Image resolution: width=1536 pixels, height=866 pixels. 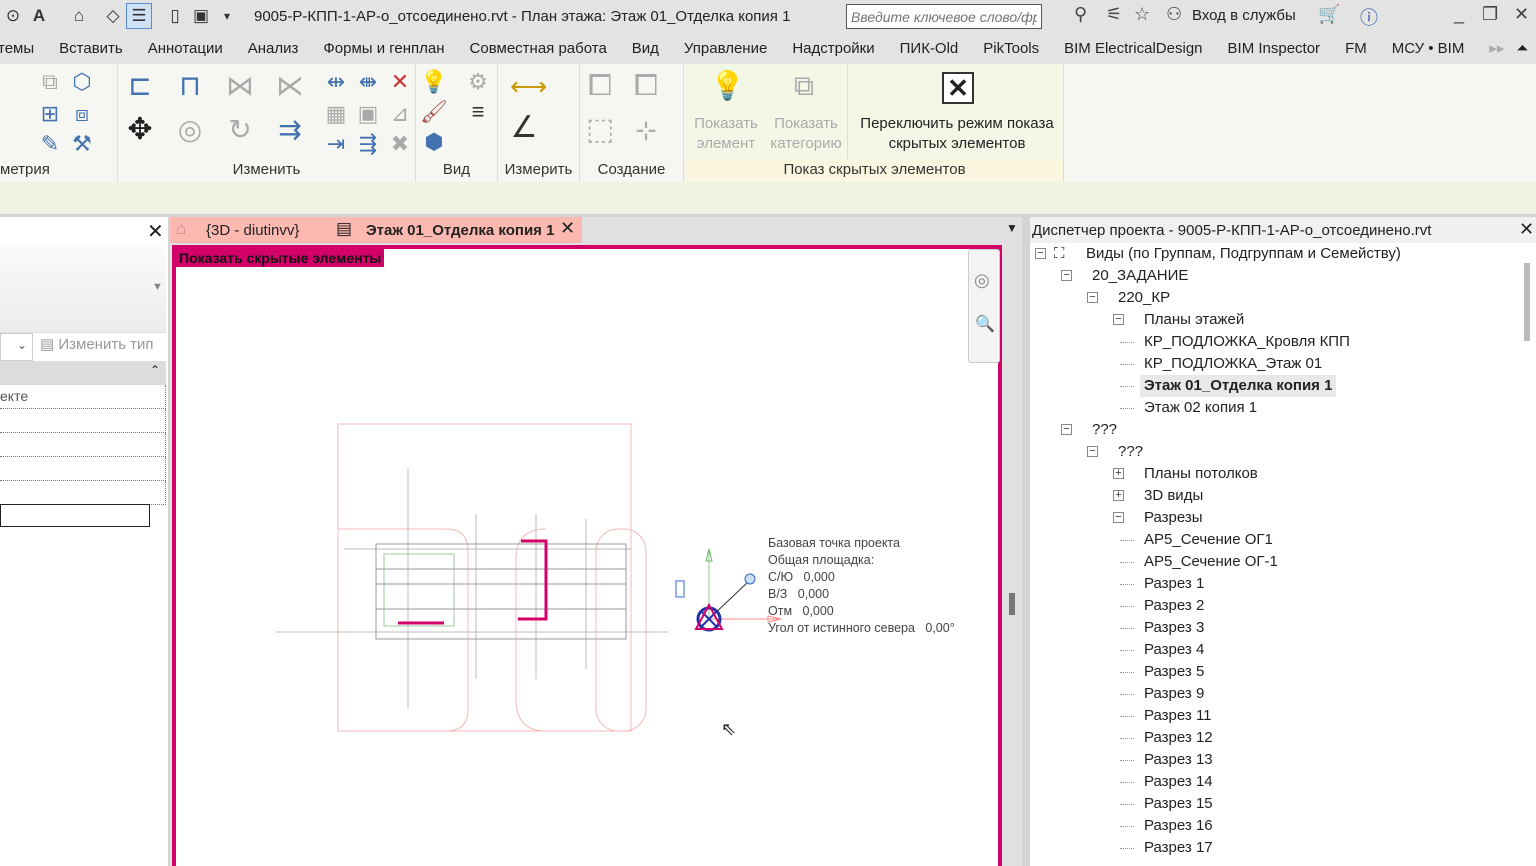 What do you see at coordinates (253, 230) in the screenshot?
I see `view-tab-3d: {3D - diutinvv}` at bounding box center [253, 230].